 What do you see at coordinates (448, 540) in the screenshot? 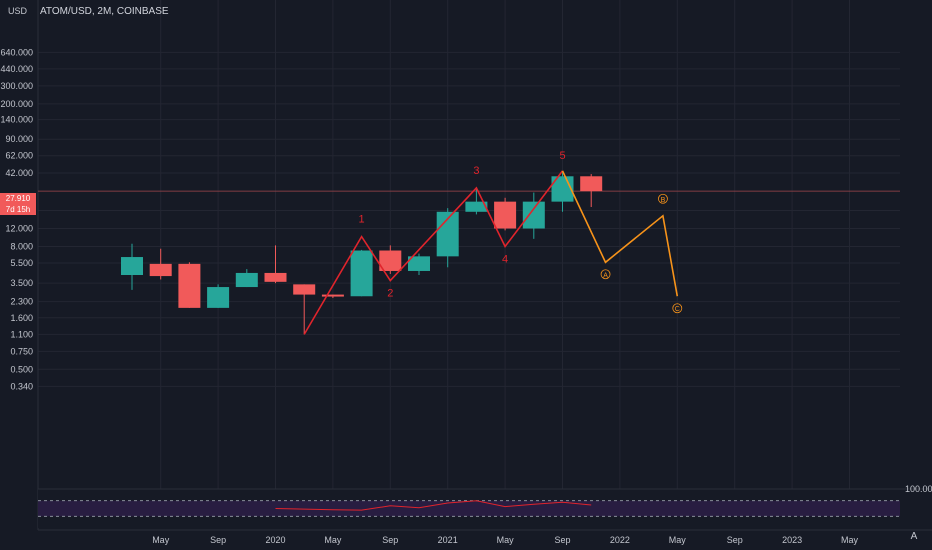
I see `x-tick-label: 2021` at bounding box center [448, 540].